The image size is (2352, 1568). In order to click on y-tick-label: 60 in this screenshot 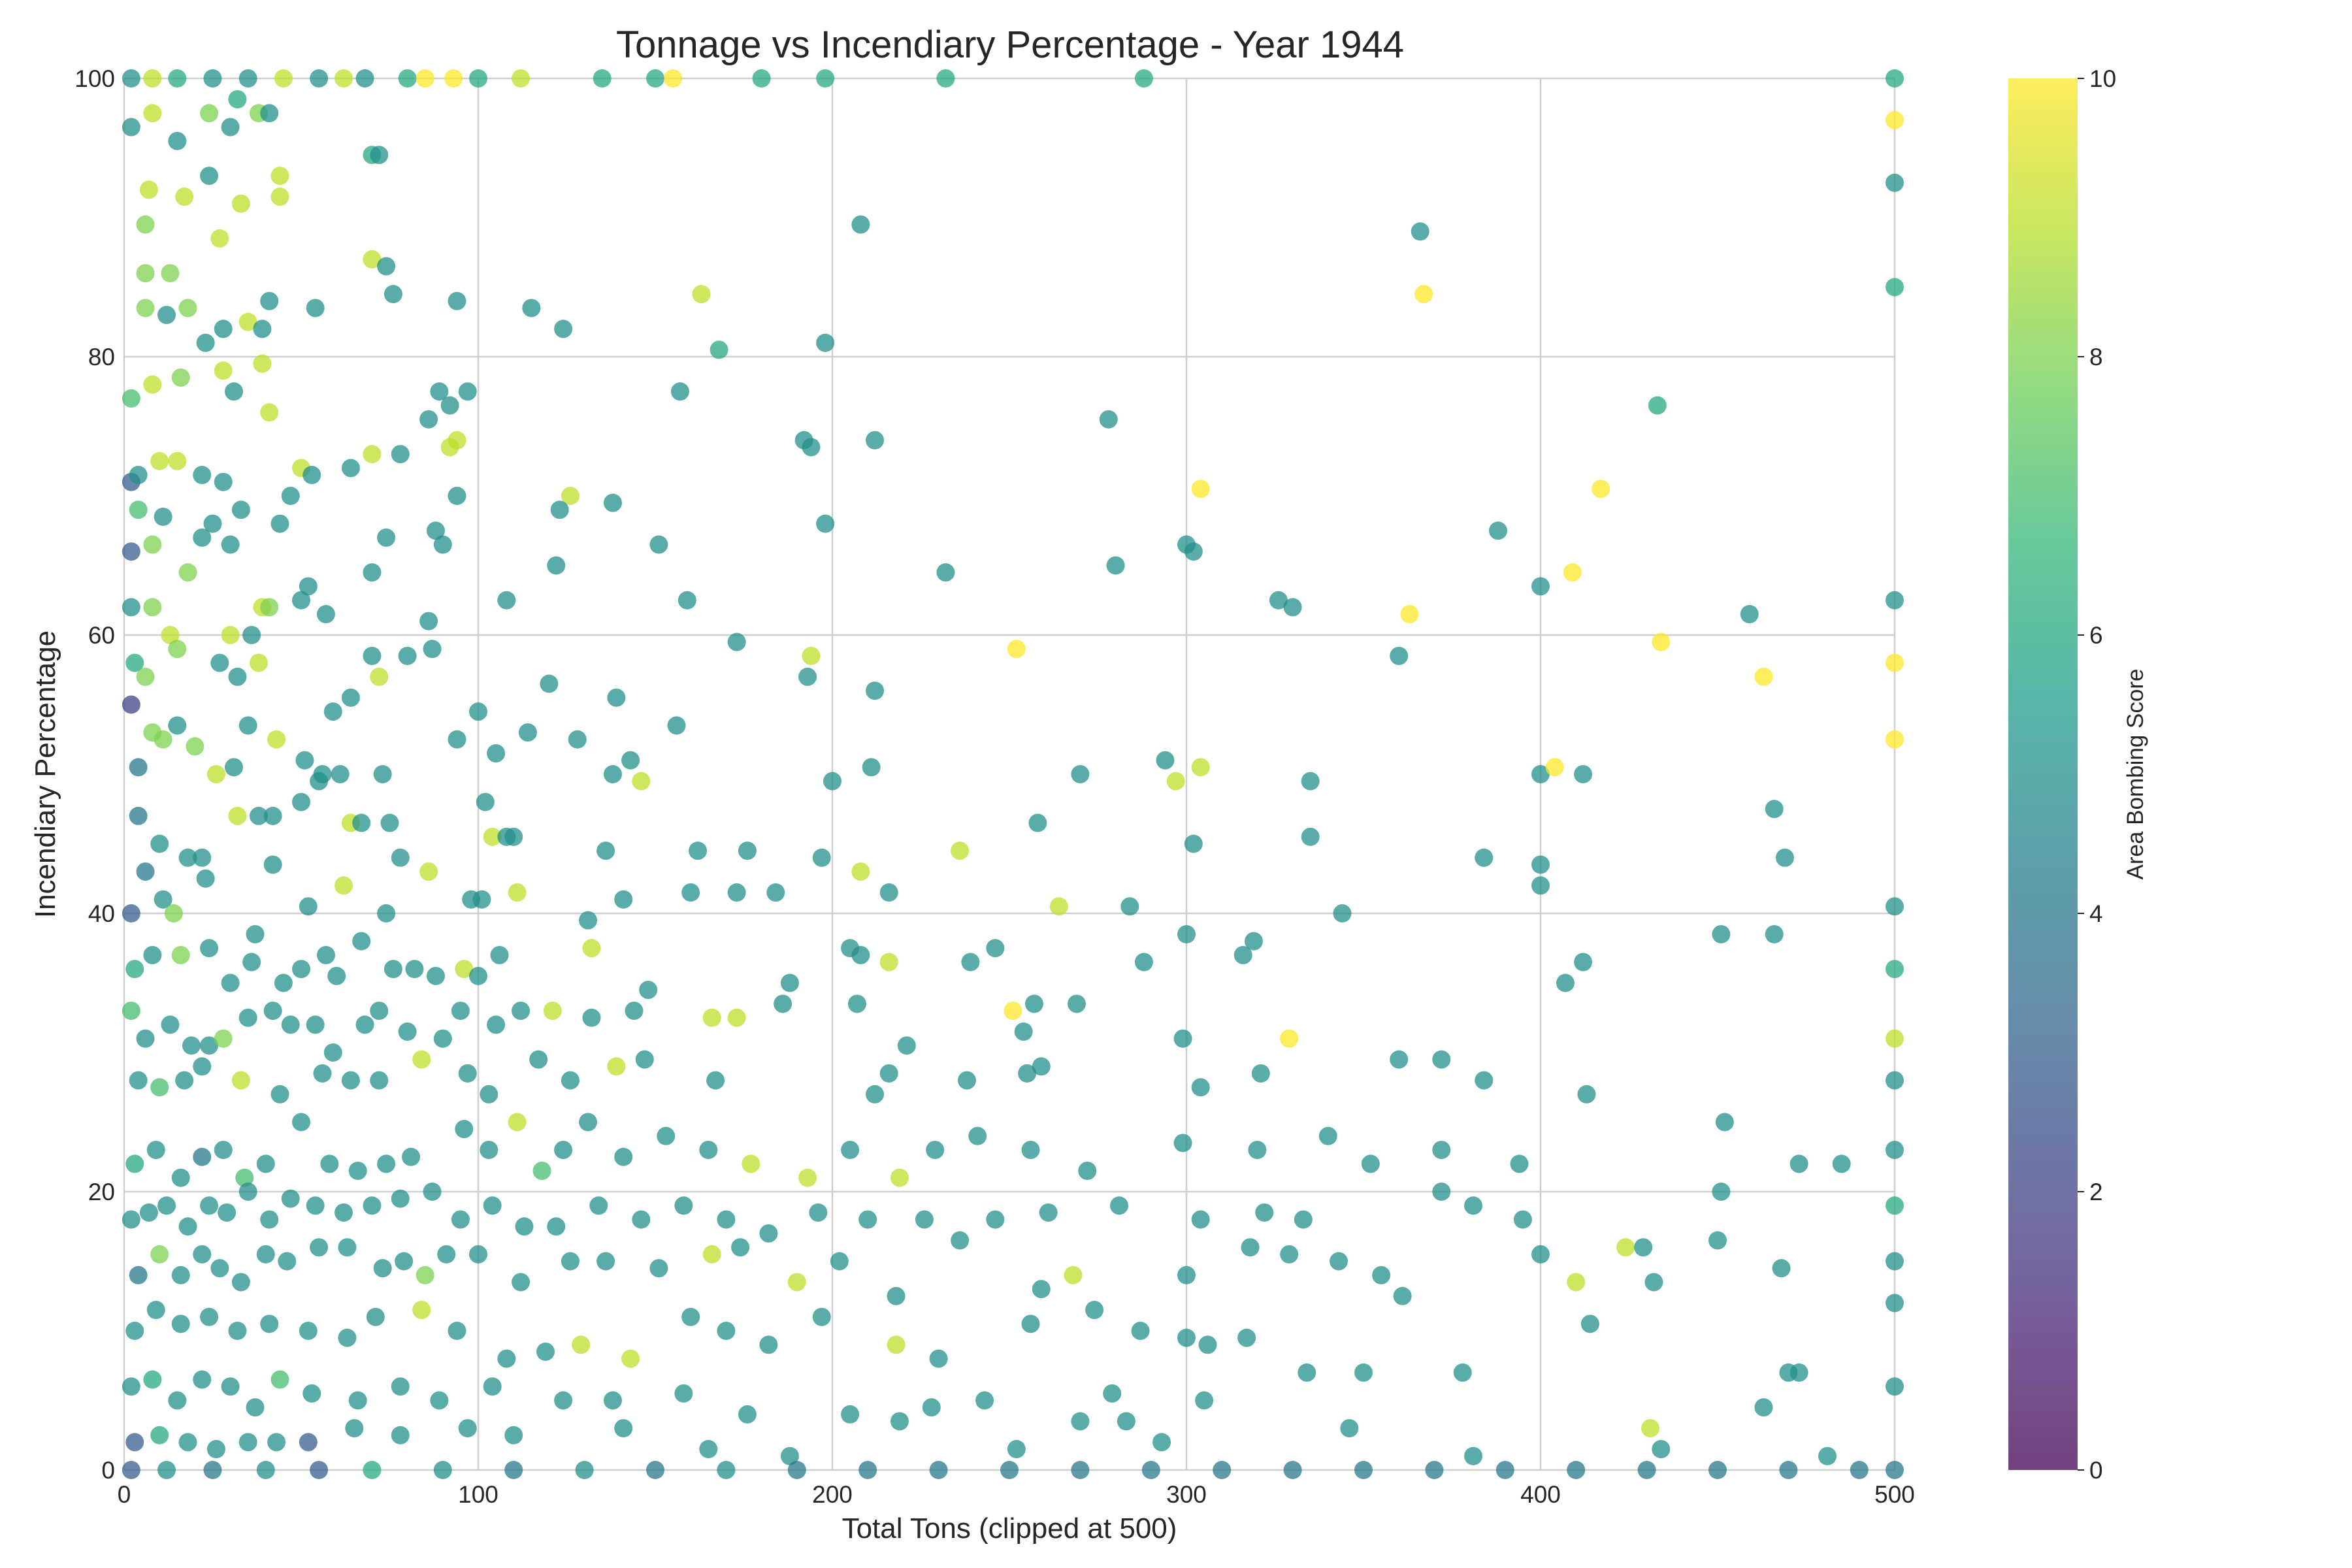, I will do `click(101, 635)`.